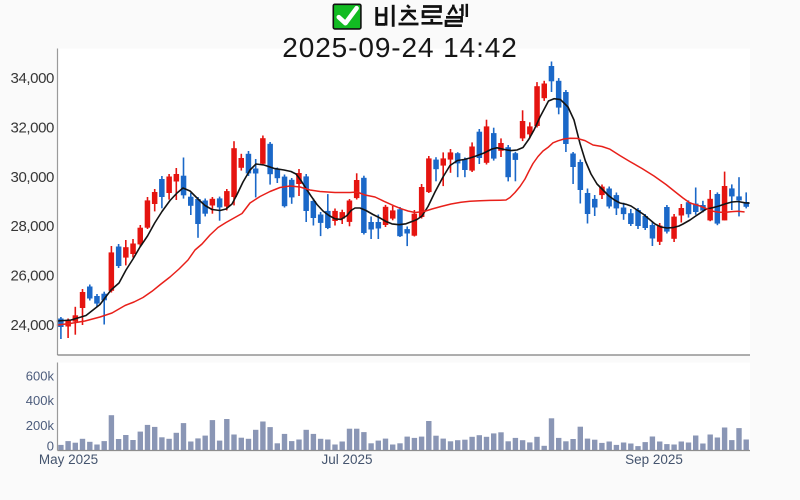 The height and width of the screenshot is (500, 800). Describe the element at coordinates (40, 376) in the screenshot. I see `svg-text: 600k` at that location.